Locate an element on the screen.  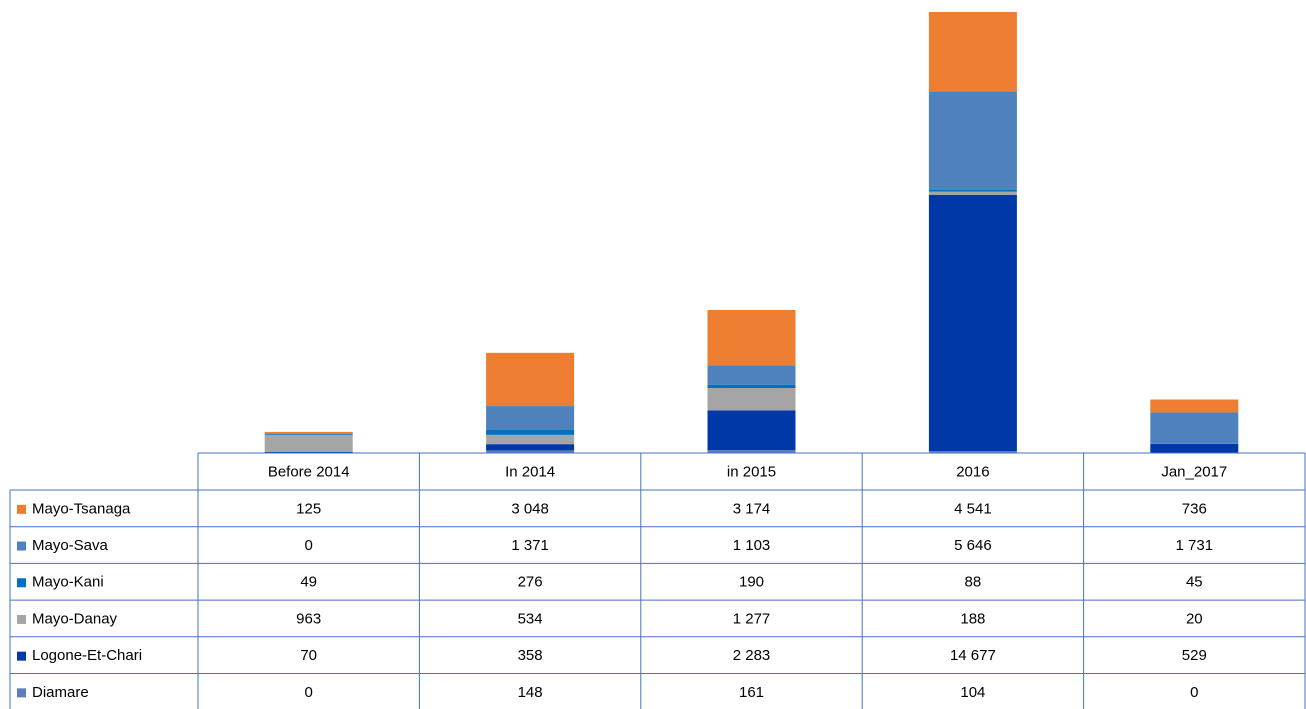
table-cell: 14 677 is located at coordinates (973, 655).